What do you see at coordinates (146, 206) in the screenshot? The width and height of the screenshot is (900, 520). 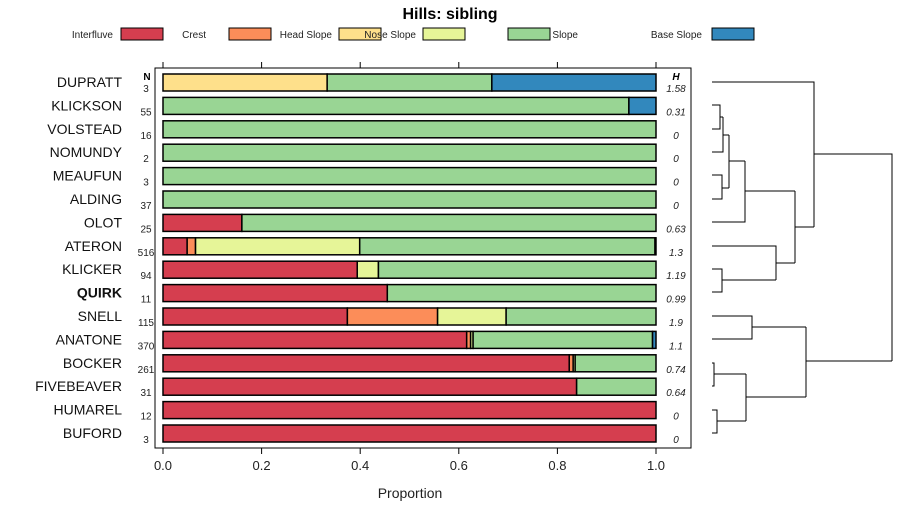 I see `n-value: 37` at bounding box center [146, 206].